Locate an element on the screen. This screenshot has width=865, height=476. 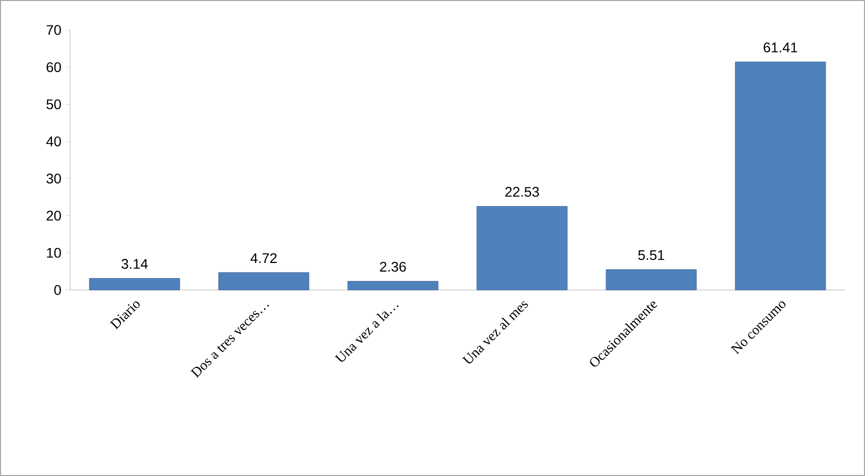
y-tick-label: 30 is located at coordinates (53, 179).